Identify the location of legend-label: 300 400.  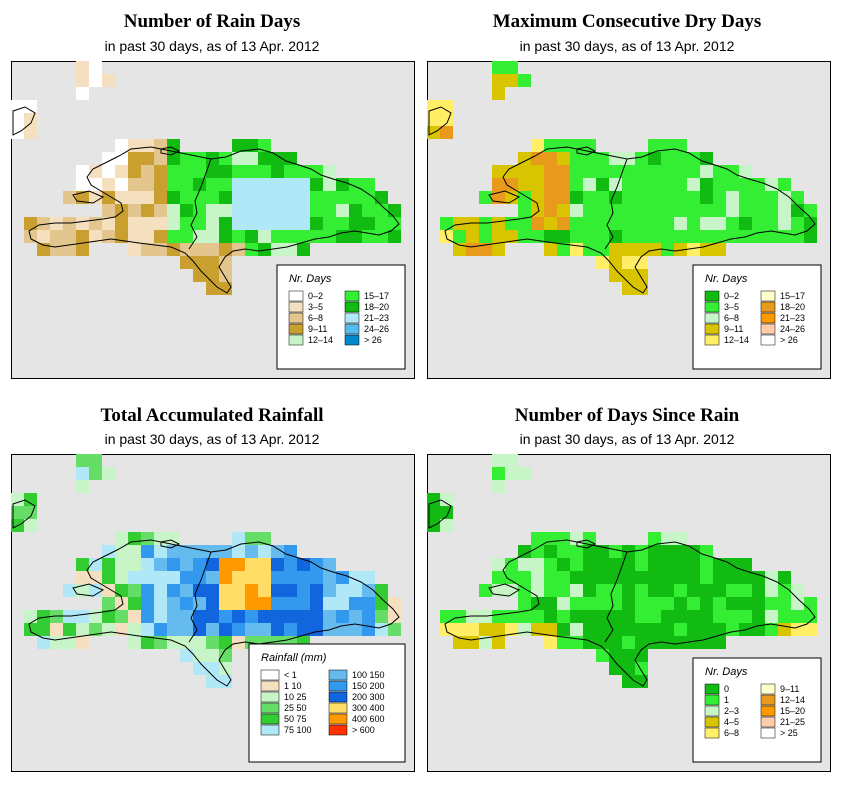
(368, 708).